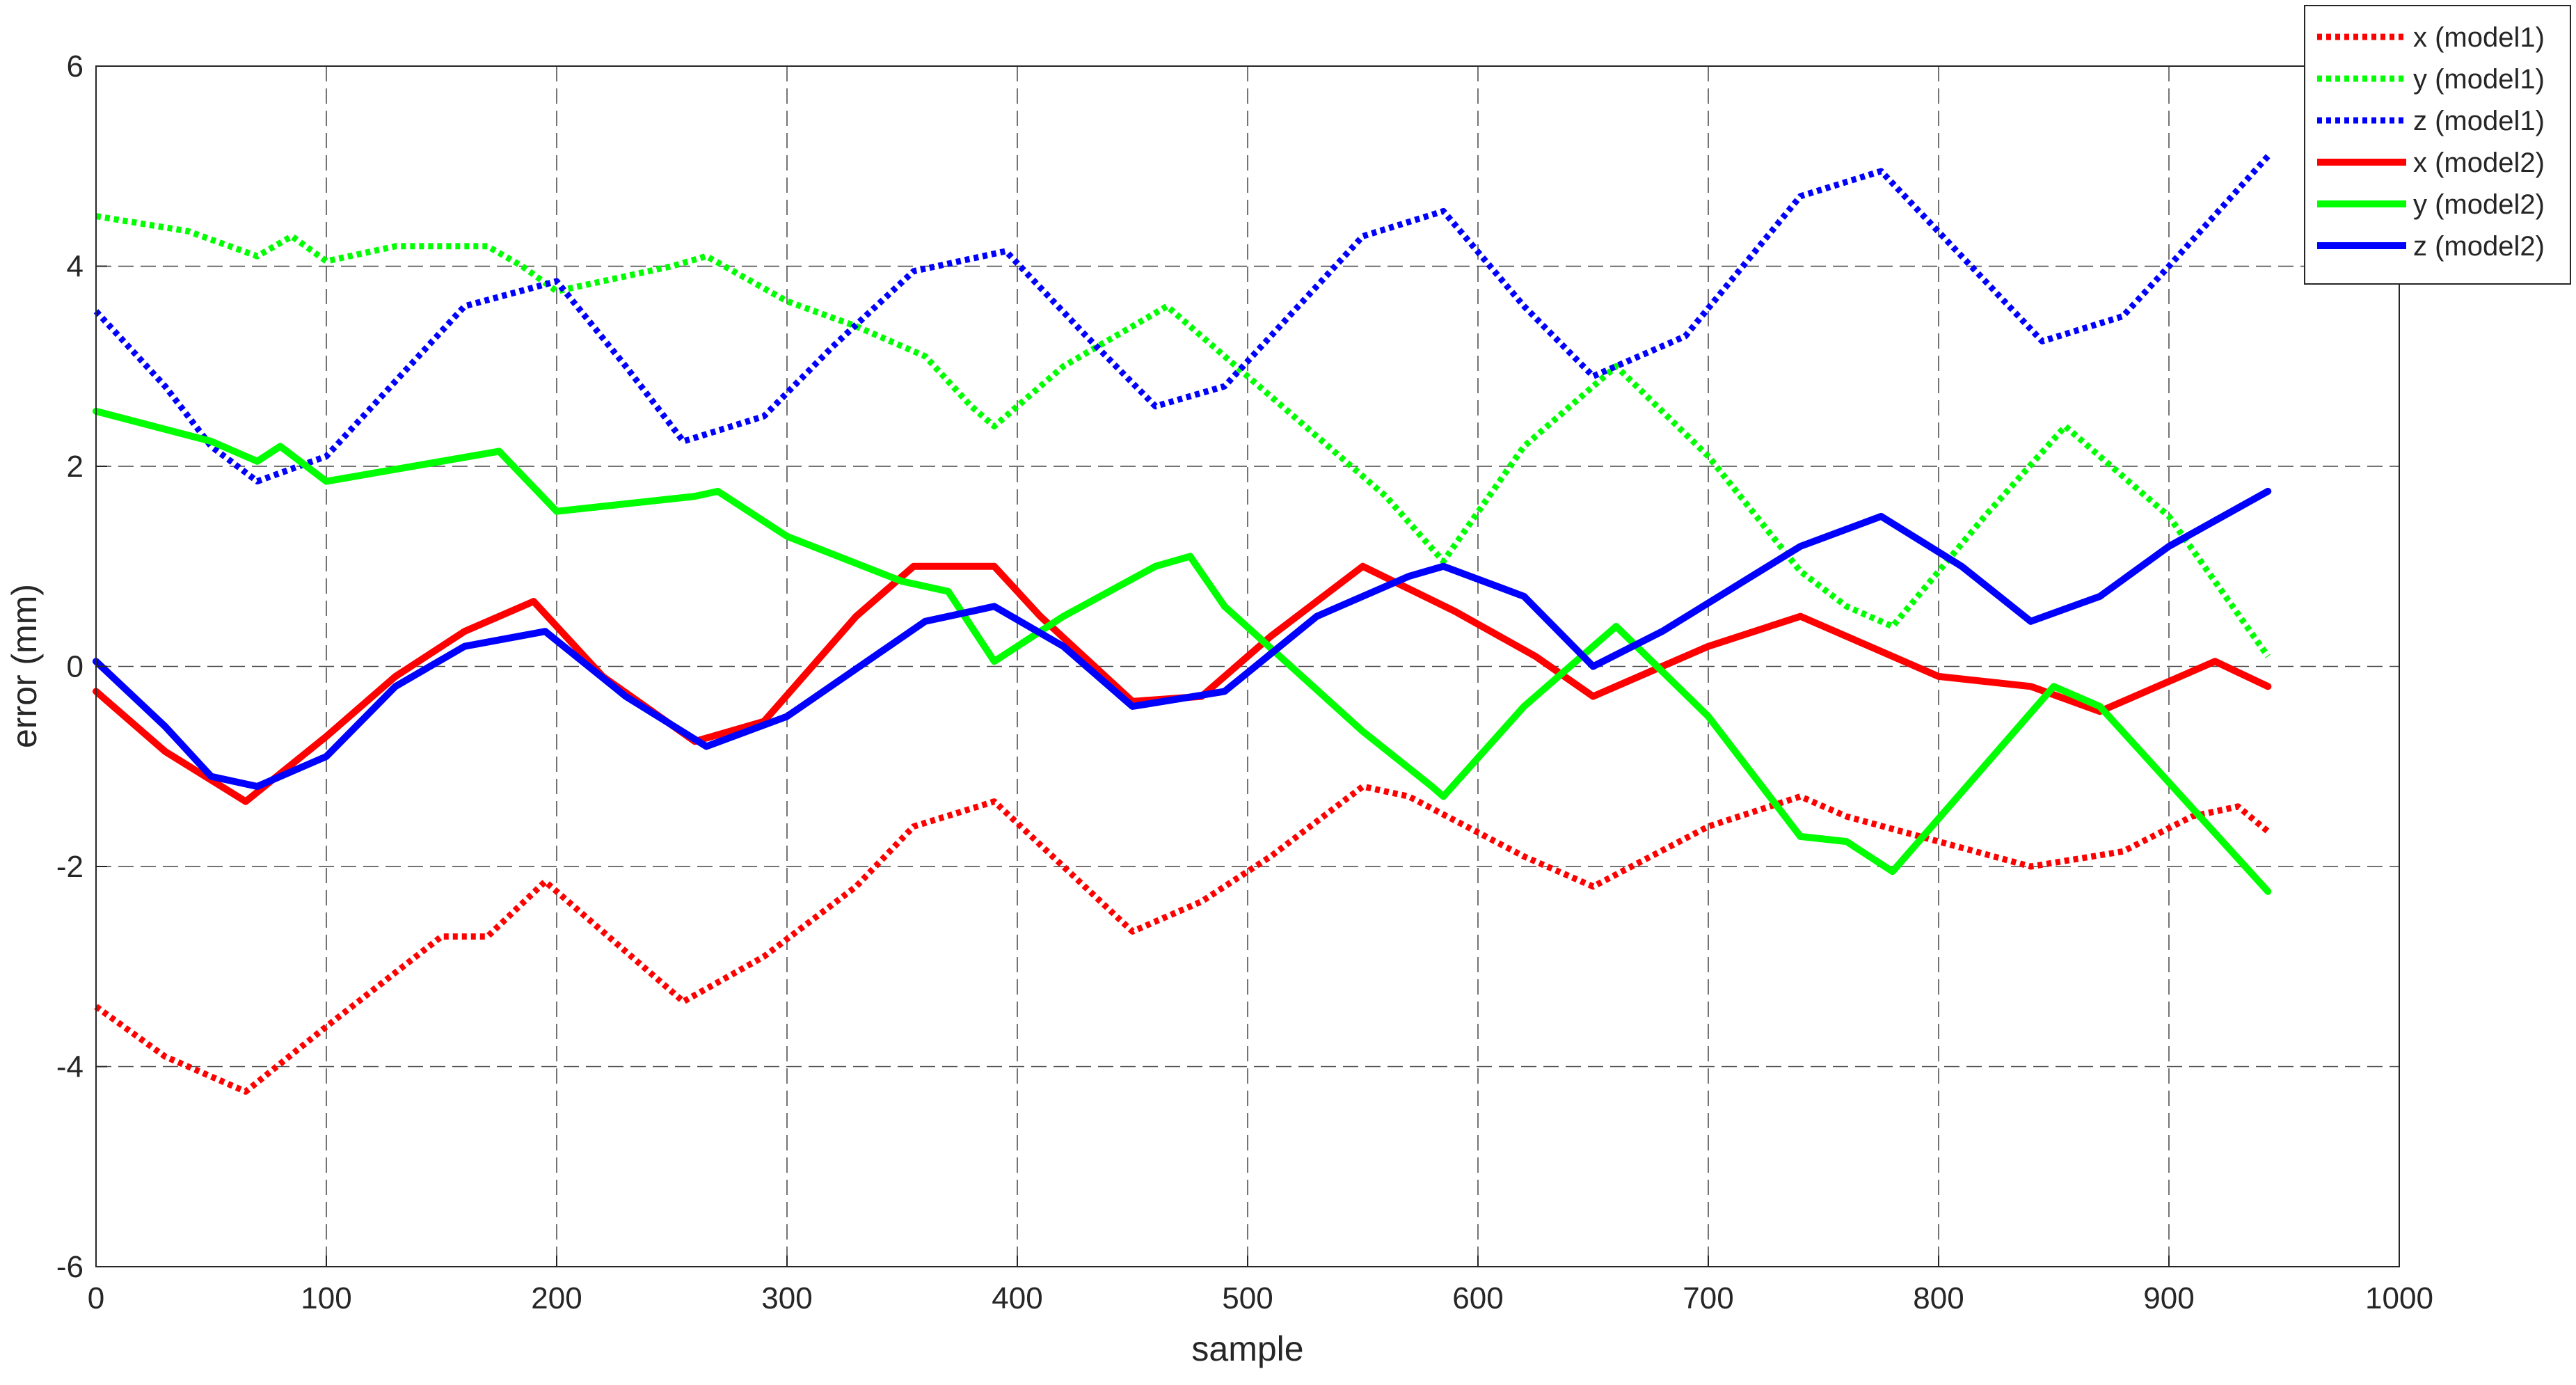  I want to click on y-axis-label: error (mm), so click(24, 666).